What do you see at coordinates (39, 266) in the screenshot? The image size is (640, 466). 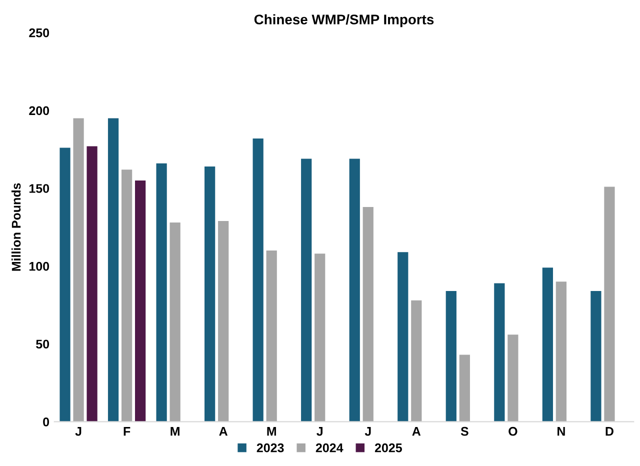 I see `y-tick-label: 100` at bounding box center [39, 266].